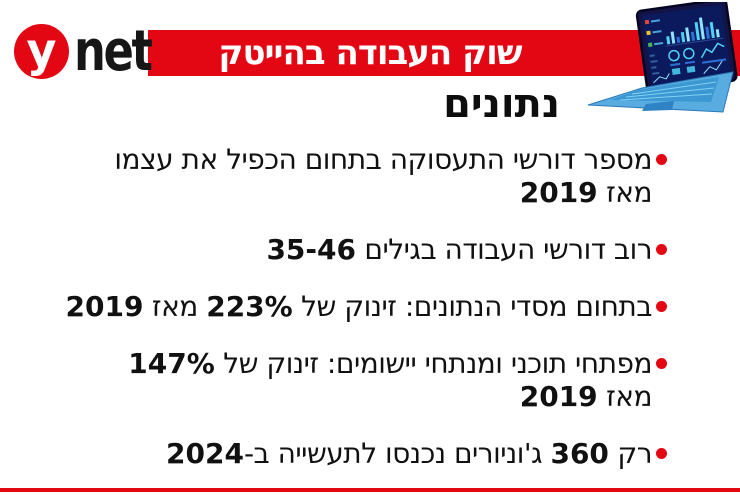  I want to click on laptop-screen, so click(686, 48).